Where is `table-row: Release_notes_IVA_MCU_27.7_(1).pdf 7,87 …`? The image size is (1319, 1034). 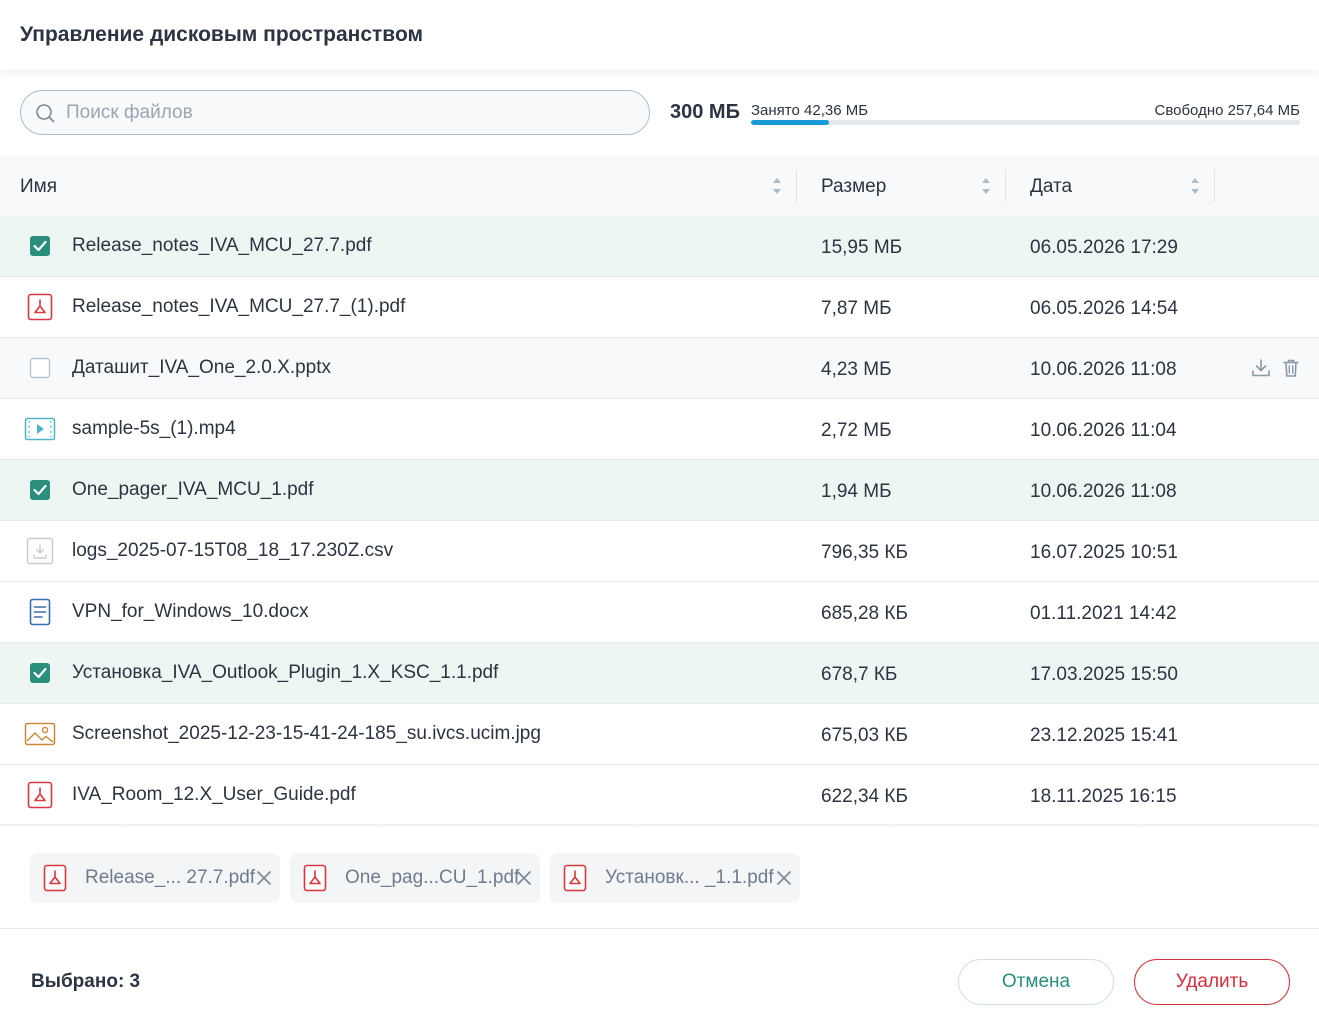
table-row: Release_notes_IVA_MCU_27.7_(1).pdf 7,87 … is located at coordinates (659, 307).